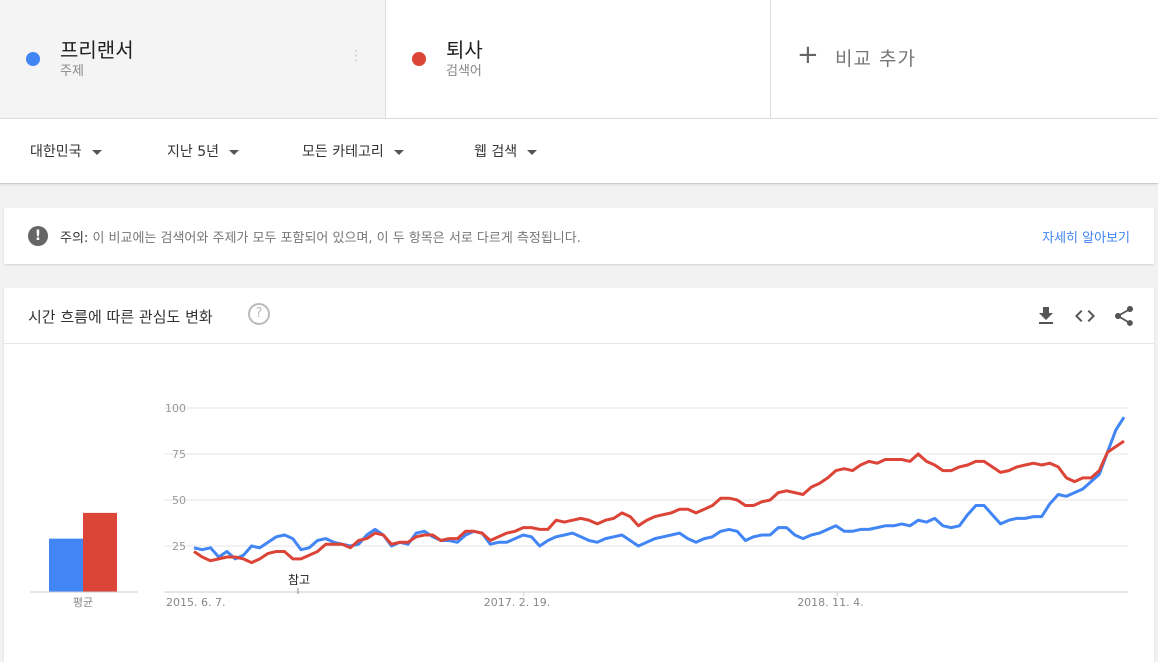 This screenshot has width=1158, height=662. What do you see at coordinates (464, 50) in the screenshot?
I see `term-name: 퇴사` at bounding box center [464, 50].